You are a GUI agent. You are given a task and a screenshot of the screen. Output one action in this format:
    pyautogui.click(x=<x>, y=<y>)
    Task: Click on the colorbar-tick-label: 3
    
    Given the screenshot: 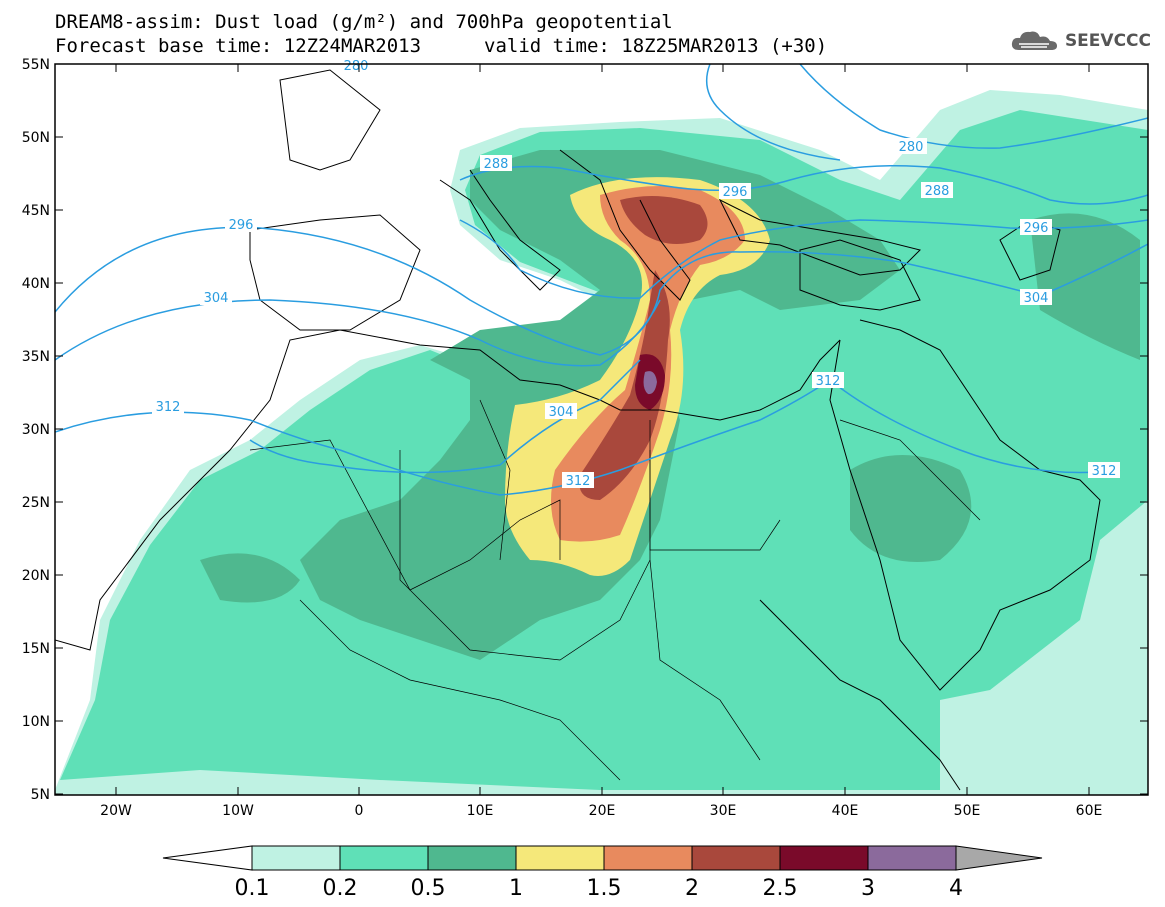 What is the action you would take?
    pyautogui.click(x=868, y=888)
    